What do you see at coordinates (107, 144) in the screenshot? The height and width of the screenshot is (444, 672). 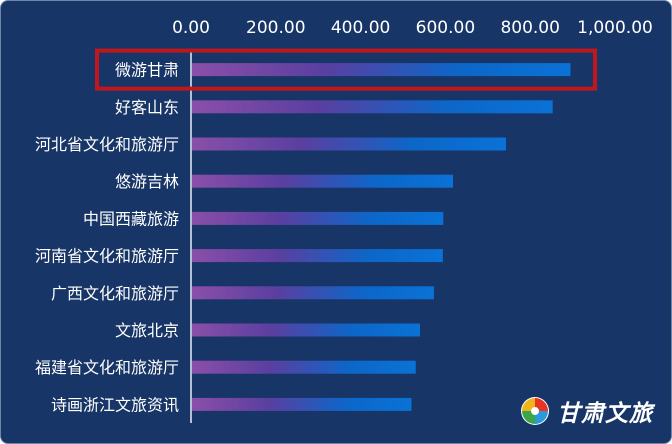 I see `category-label: 河北省文化和旅游厅` at bounding box center [107, 144].